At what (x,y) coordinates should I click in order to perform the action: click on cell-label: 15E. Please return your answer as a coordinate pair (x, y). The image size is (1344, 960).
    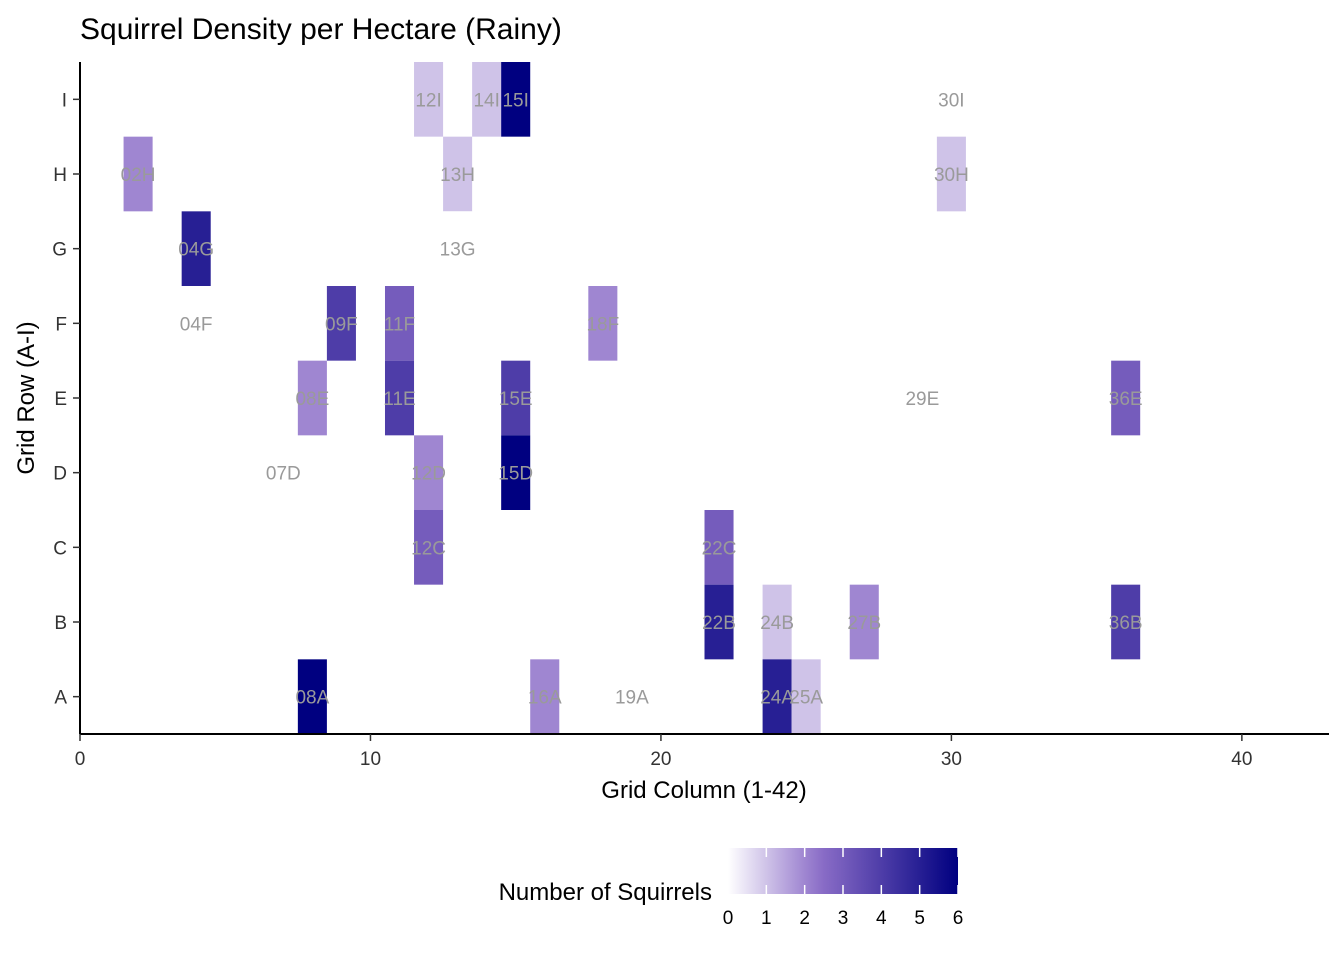
    Looking at the image, I should click on (516, 399).